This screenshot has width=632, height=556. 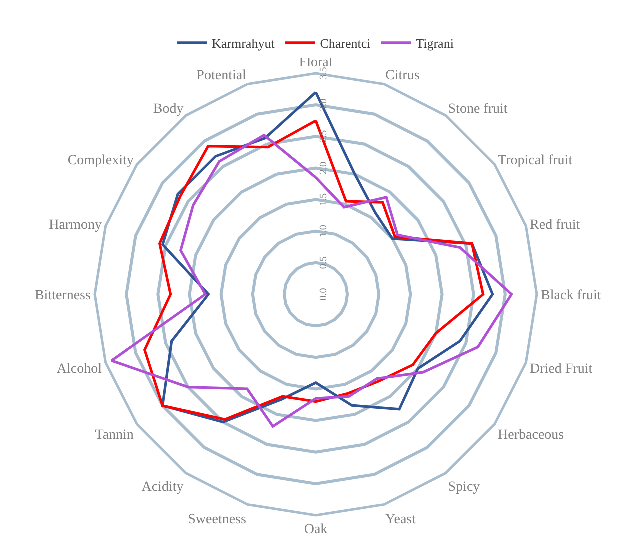 What do you see at coordinates (316, 530) in the screenshot?
I see `spoke-label: Oak` at bounding box center [316, 530].